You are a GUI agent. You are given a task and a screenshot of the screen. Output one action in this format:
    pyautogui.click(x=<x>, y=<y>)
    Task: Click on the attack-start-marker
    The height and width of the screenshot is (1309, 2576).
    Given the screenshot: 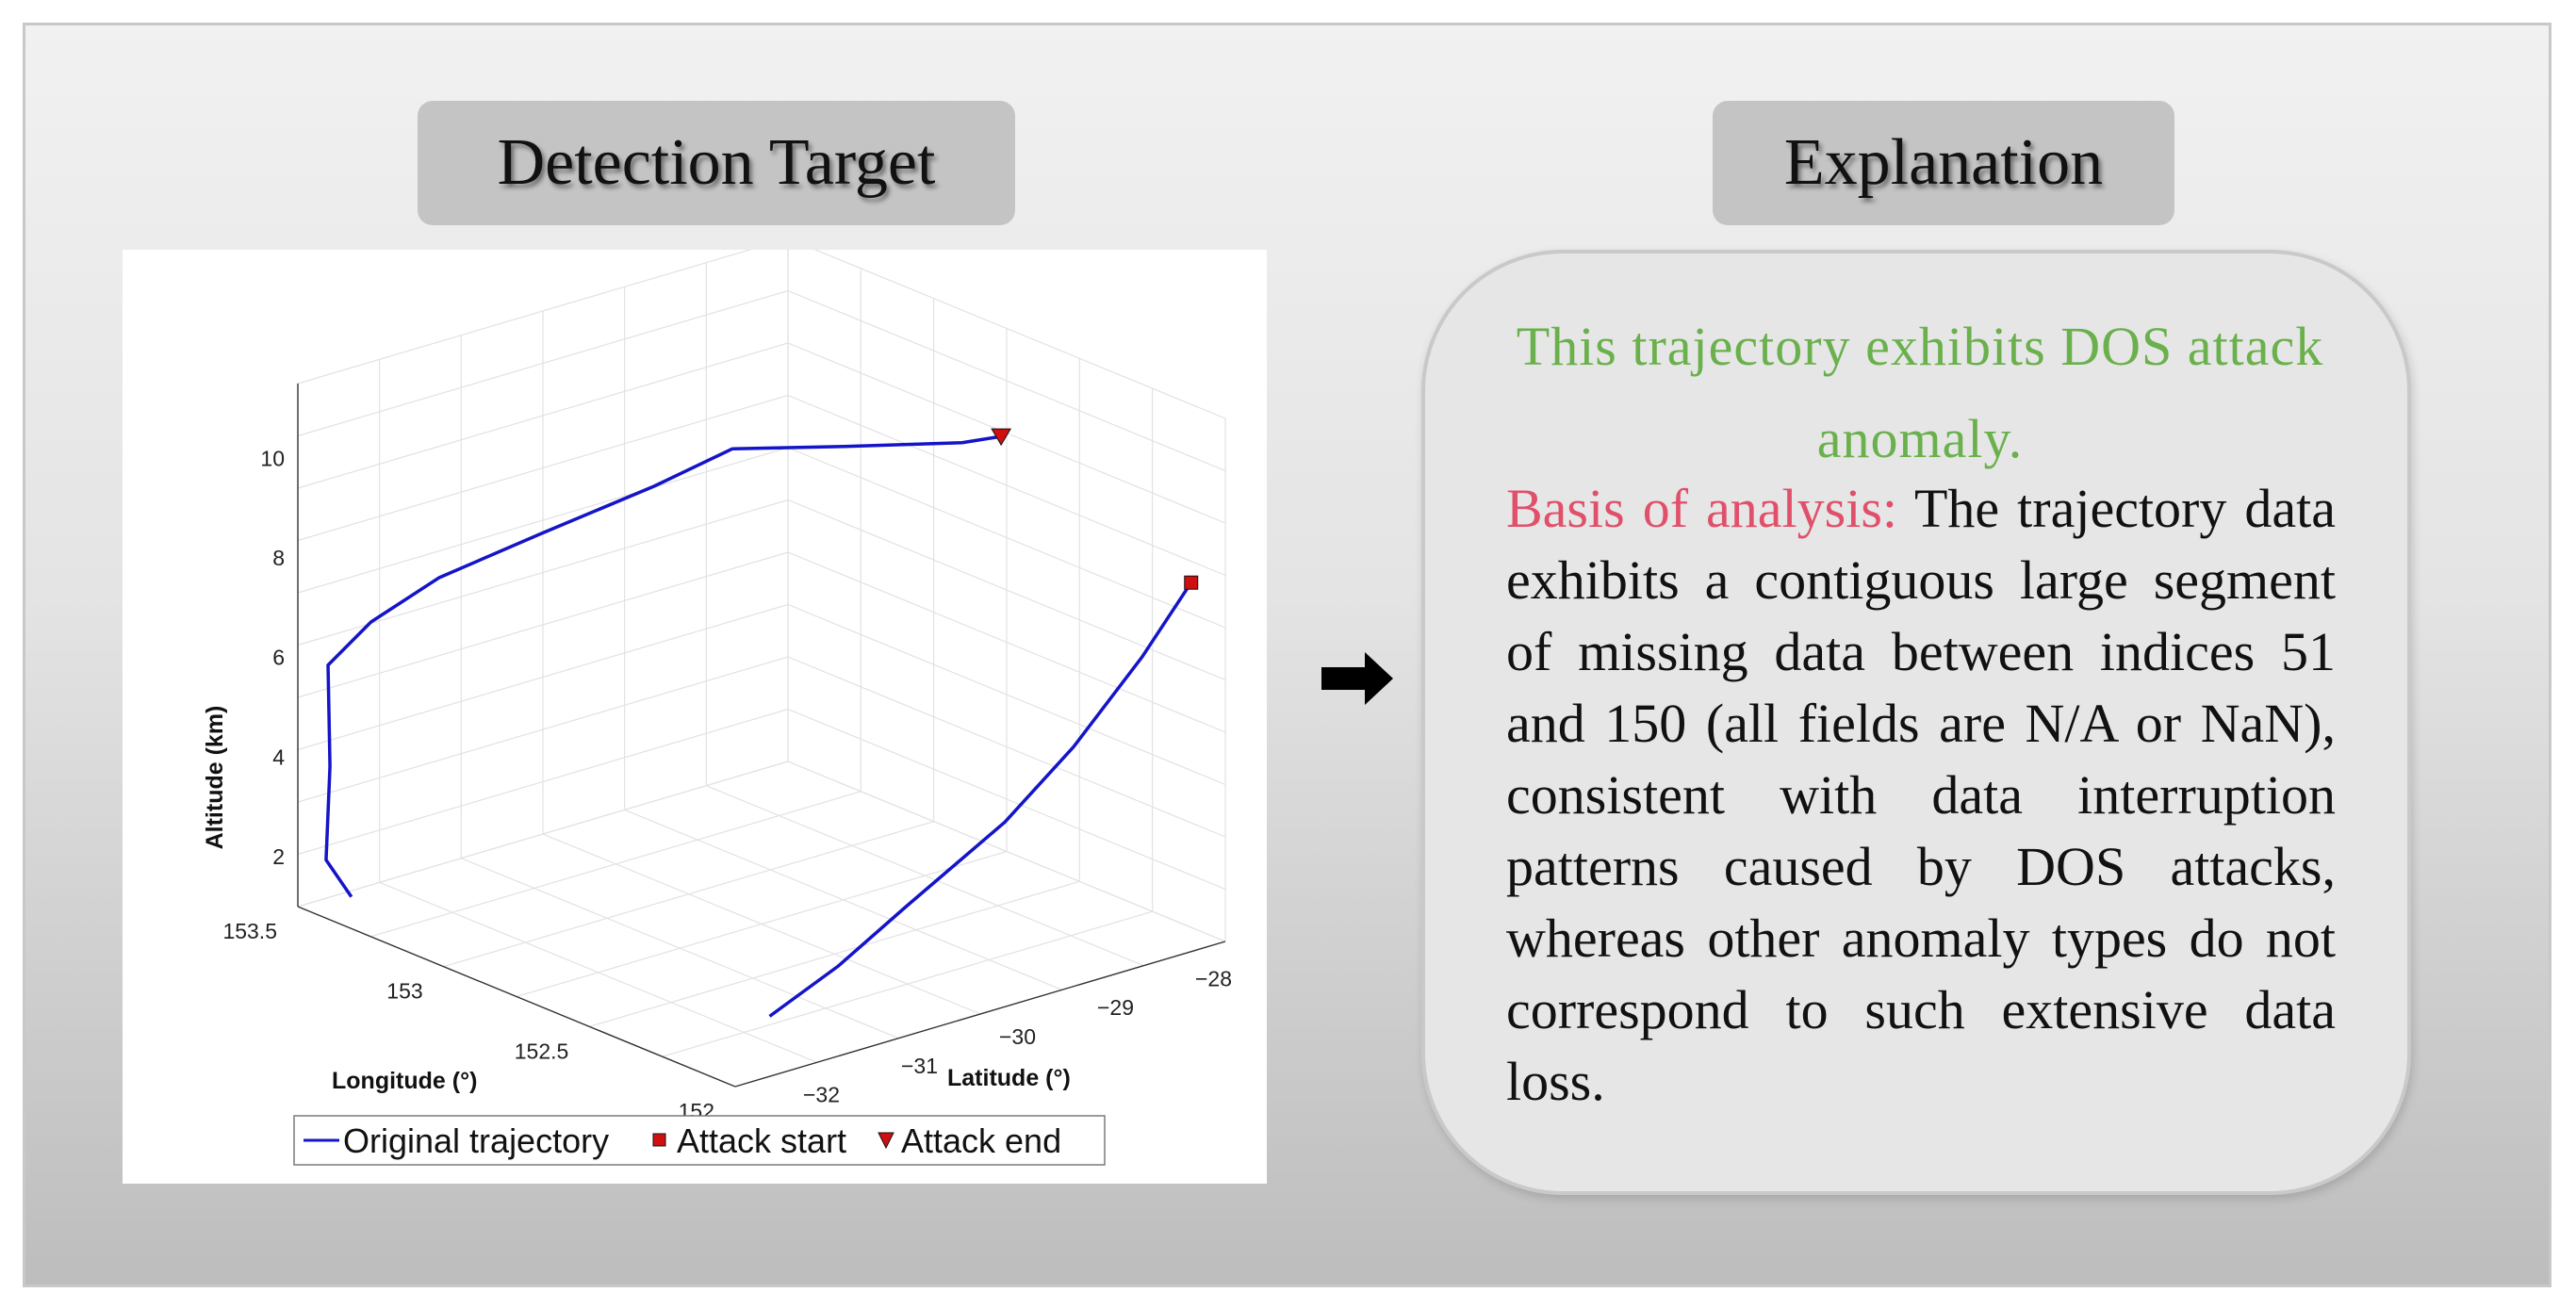 What is the action you would take?
    pyautogui.click(x=1191, y=582)
    